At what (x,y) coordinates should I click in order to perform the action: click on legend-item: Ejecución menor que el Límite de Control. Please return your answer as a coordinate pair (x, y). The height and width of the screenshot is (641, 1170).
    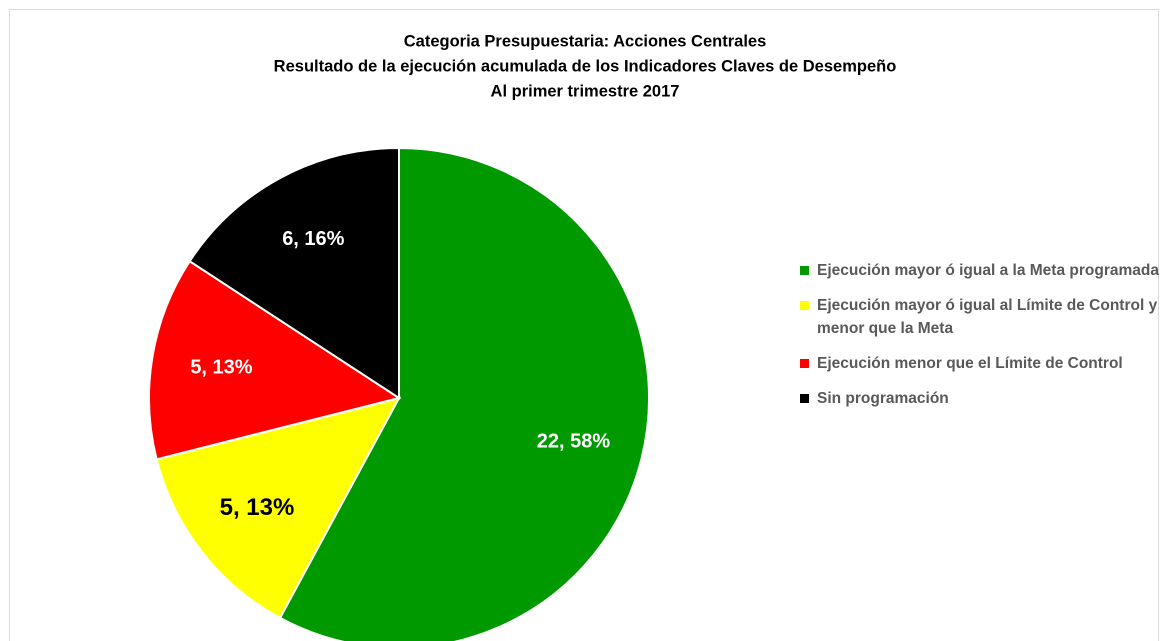
    Looking at the image, I should click on (980, 363).